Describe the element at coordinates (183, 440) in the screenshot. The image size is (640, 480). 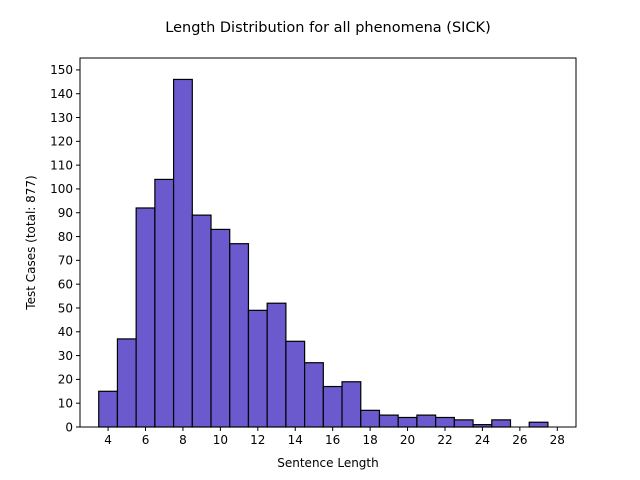
I see `x-tick-label: 8` at that location.